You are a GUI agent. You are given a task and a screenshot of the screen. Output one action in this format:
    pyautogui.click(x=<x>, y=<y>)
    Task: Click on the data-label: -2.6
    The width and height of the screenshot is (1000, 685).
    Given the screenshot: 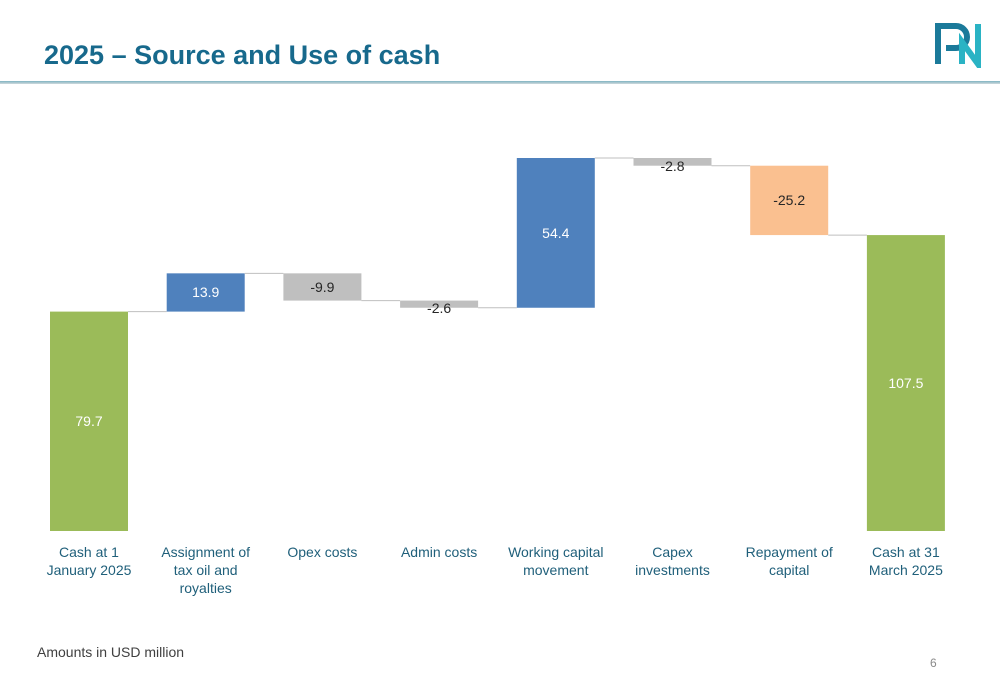 What is the action you would take?
    pyautogui.click(x=439, y=308)
    